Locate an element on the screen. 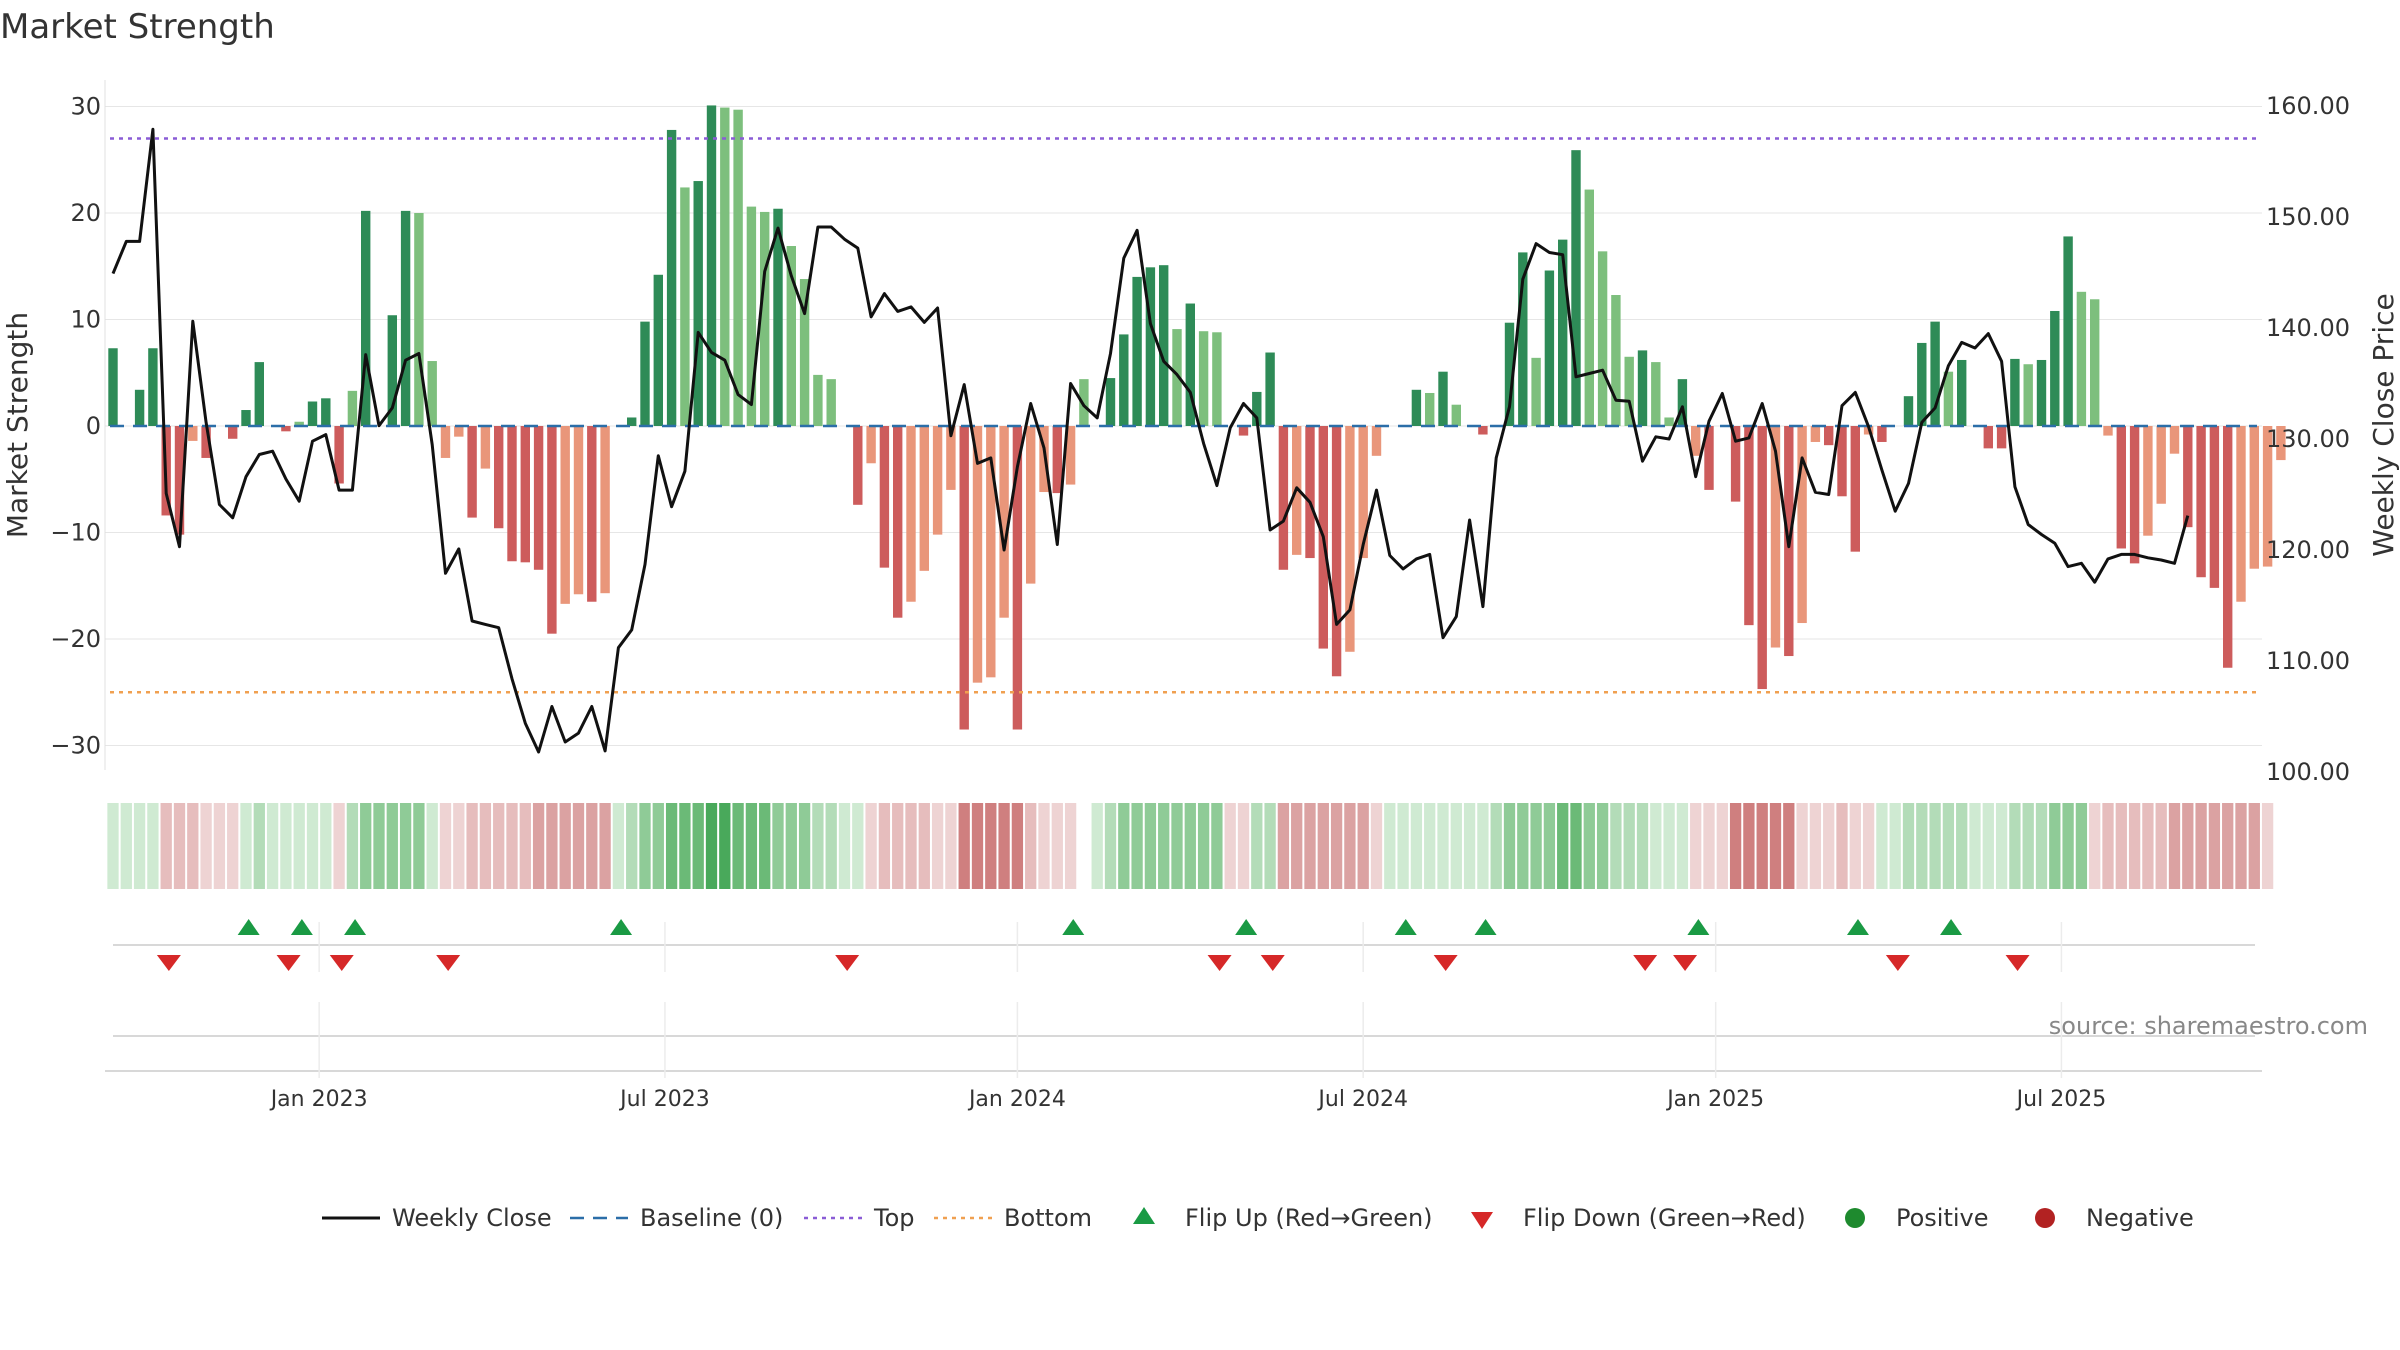 The image size is (2400, 1350). flip-up-marker is located at coordinates (1246, 927).